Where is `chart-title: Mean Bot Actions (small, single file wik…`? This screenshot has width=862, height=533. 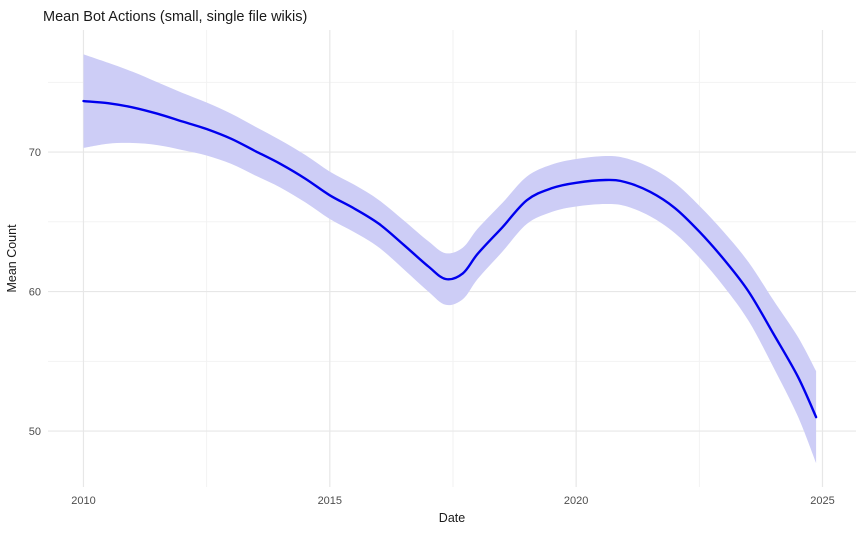
chart-title: Mean Bot Actions (small, single file wik… is located at coordinates (175, 17).